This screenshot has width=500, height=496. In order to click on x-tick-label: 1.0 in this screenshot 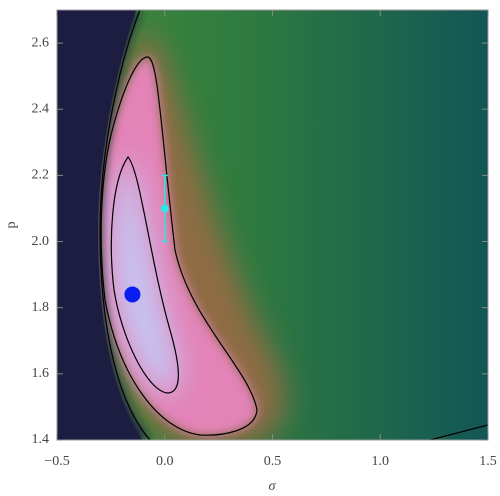, I will do `click(381, 461)`.